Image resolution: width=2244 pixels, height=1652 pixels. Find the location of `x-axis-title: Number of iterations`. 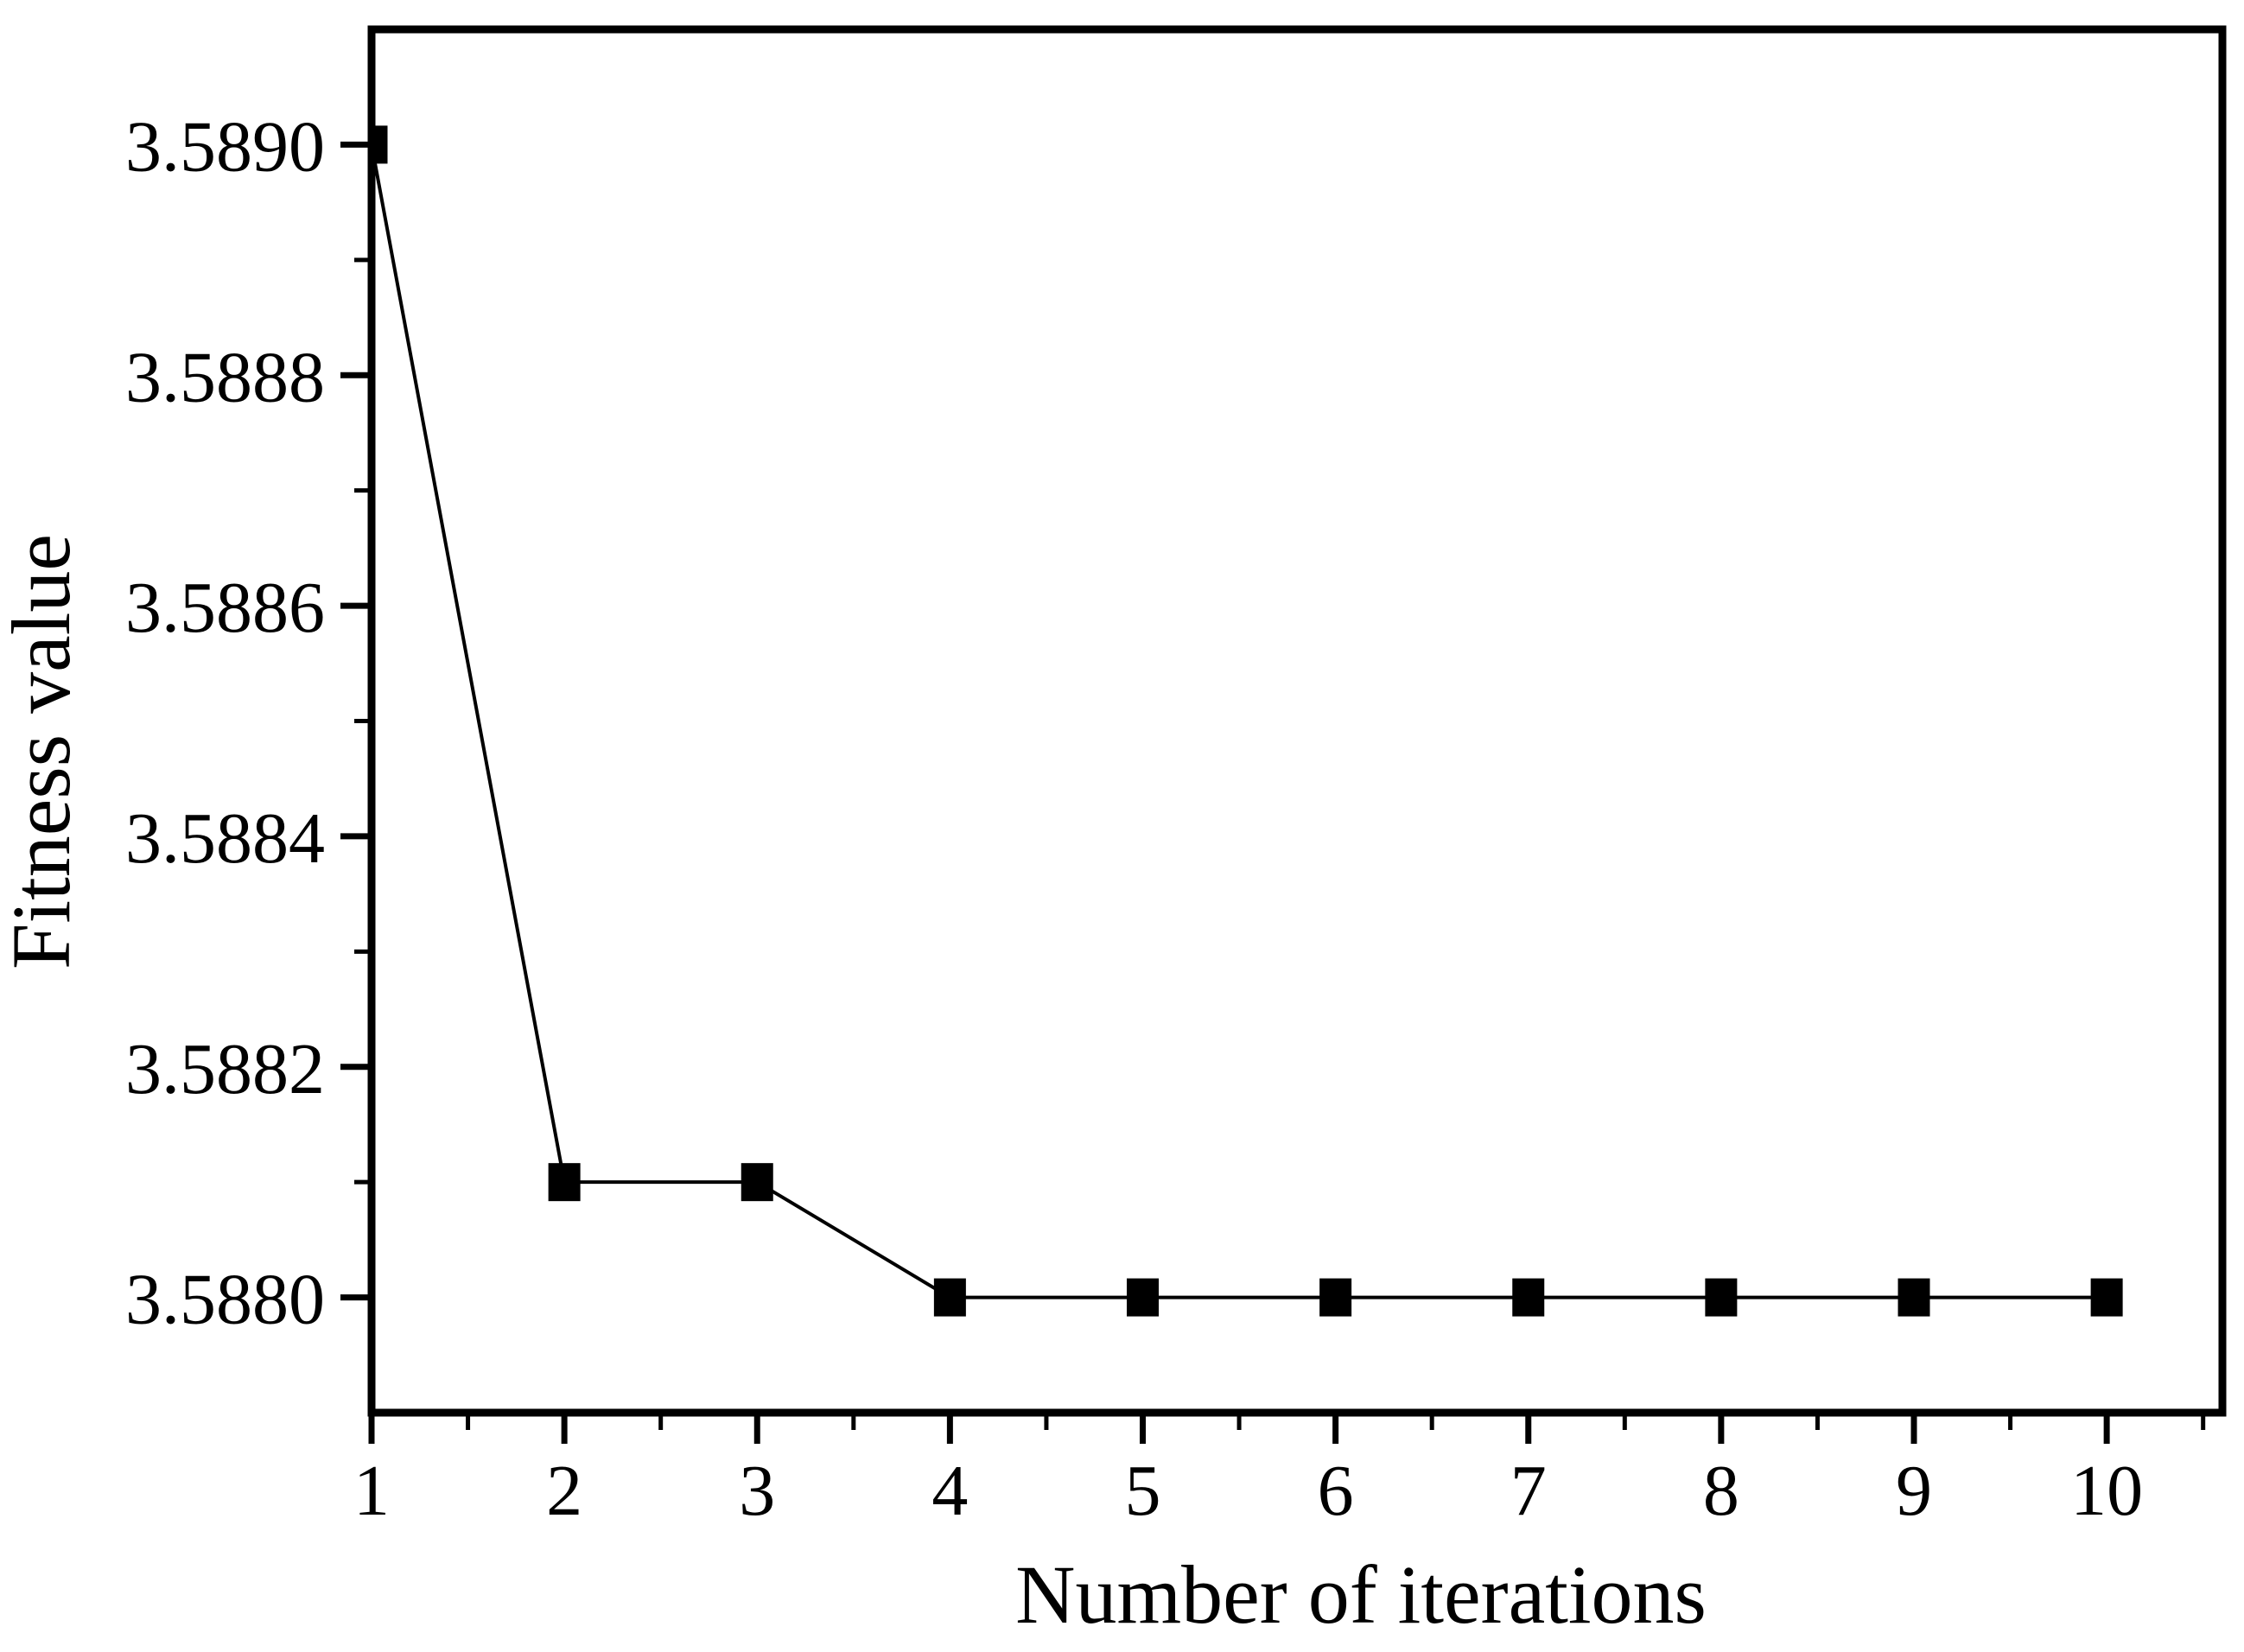

x-axis-title: Number of iterations is located at coordinates (1361, 1595).